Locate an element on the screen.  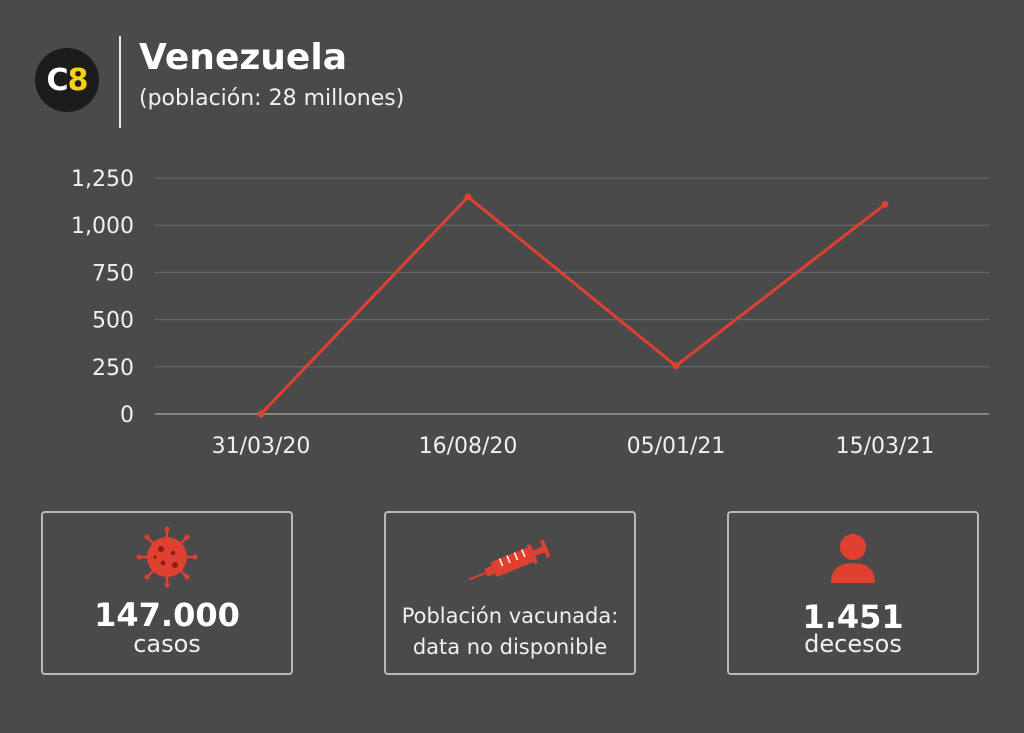
syringe-icon is located at coordinates (509, 560).